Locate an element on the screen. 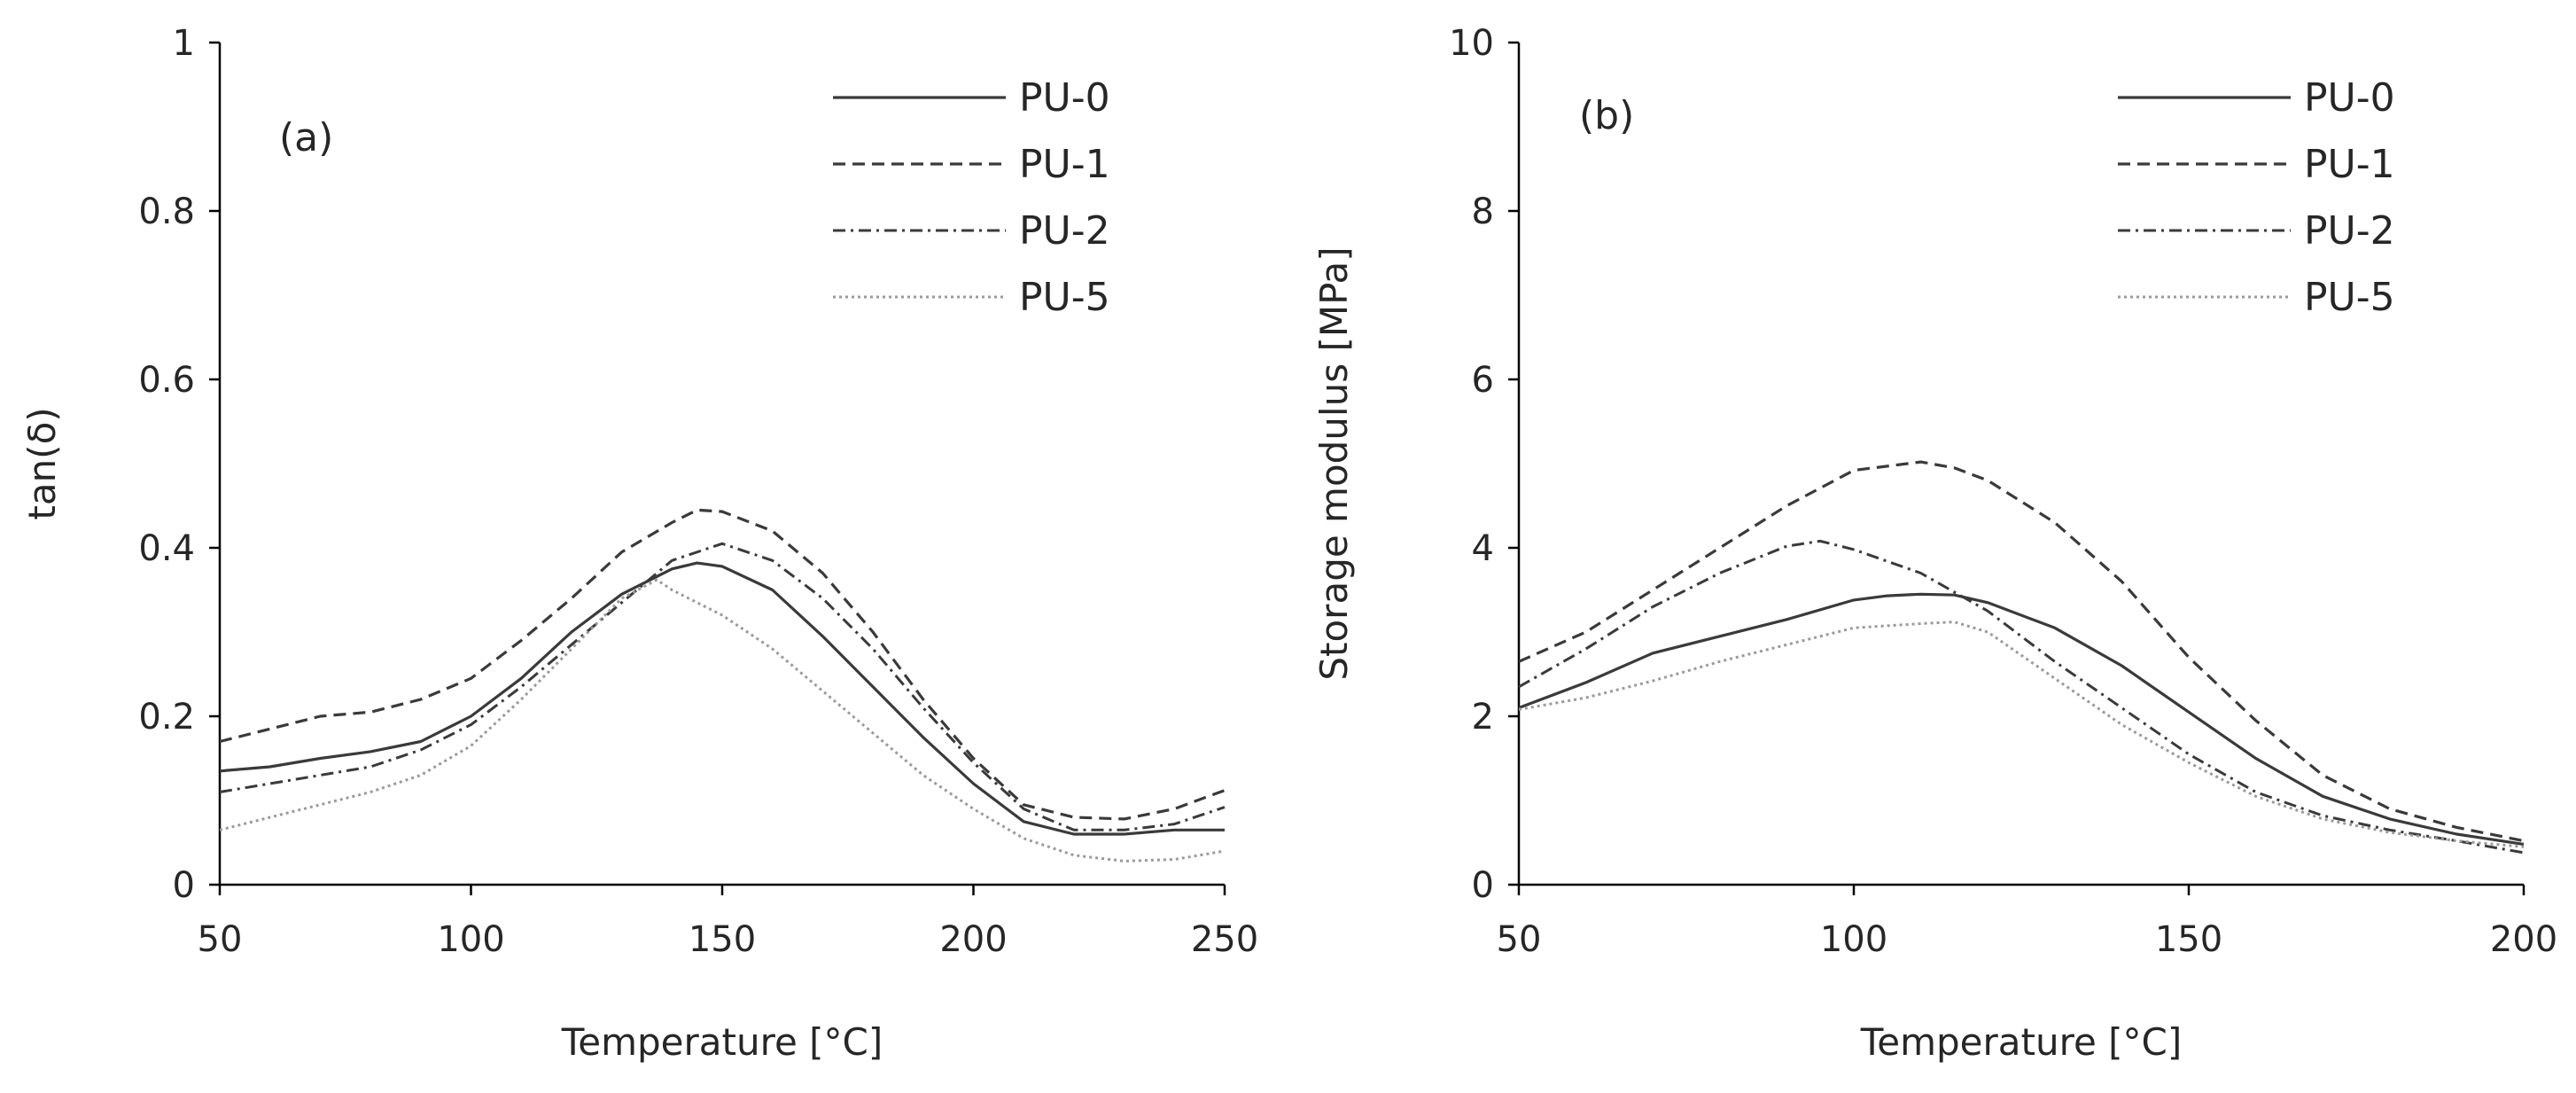 This screenshot has width=2576, height=1093. y-axis-title: Storage modulus [MPa] is located at coordinates (1334, 463).